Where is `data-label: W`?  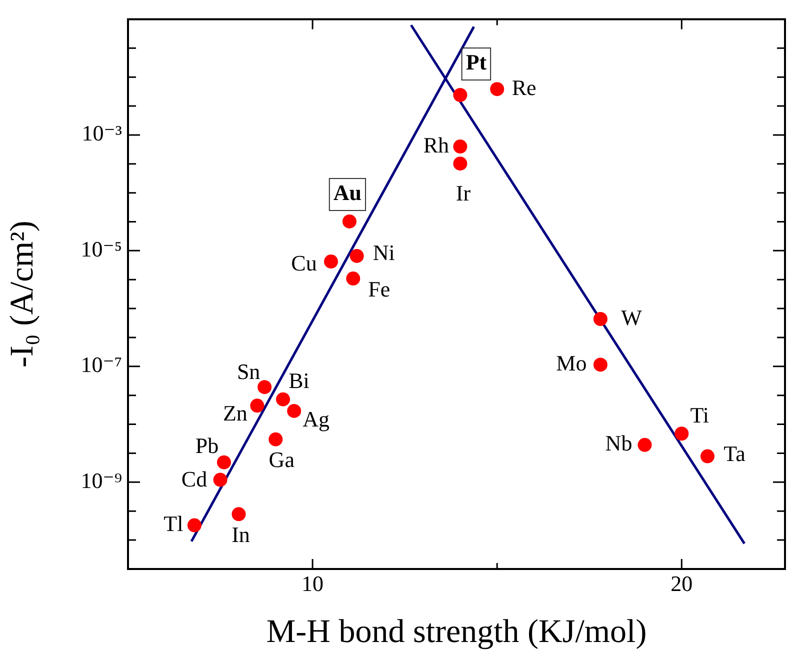 data-label: W is located at coordinates (631, 317).